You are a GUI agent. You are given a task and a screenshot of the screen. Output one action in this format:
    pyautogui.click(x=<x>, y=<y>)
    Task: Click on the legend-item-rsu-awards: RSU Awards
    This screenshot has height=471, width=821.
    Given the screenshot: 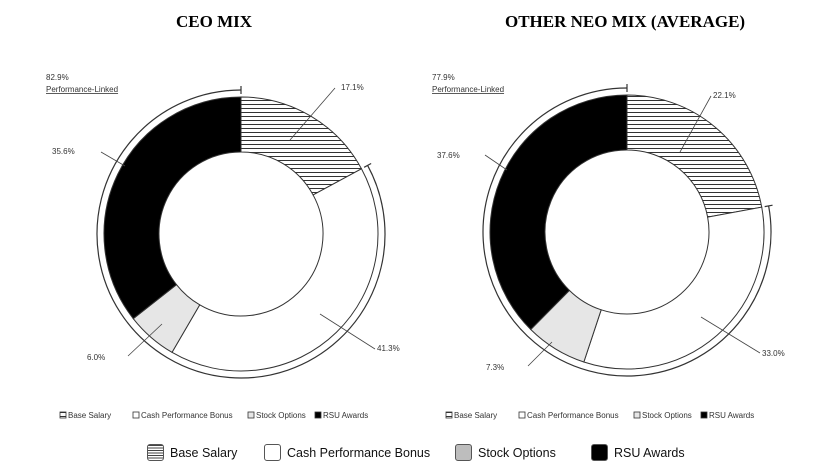 What is the action you would take?
    pyautogui.click(x=638, y=452)
    